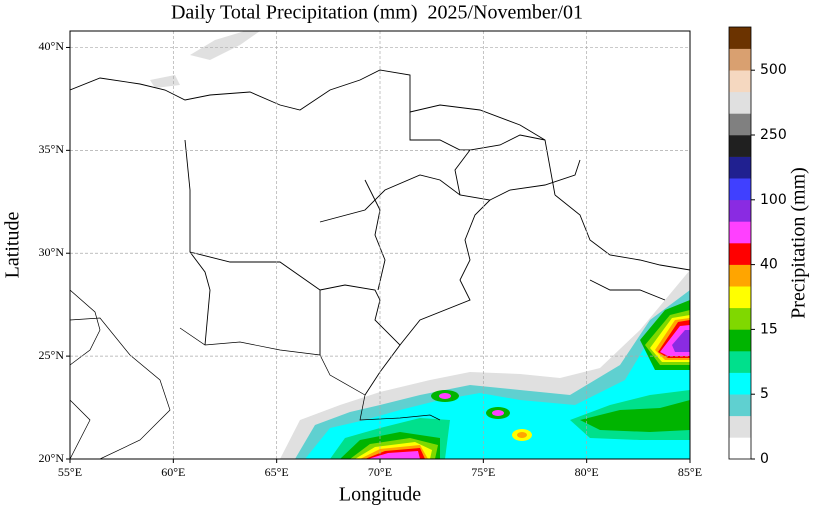 The height and width of the screenshot is (512, 816). Describe the element at coordinates (764, 459) in the screenshot. I see `colorbar-tick-label: 0` at that location.